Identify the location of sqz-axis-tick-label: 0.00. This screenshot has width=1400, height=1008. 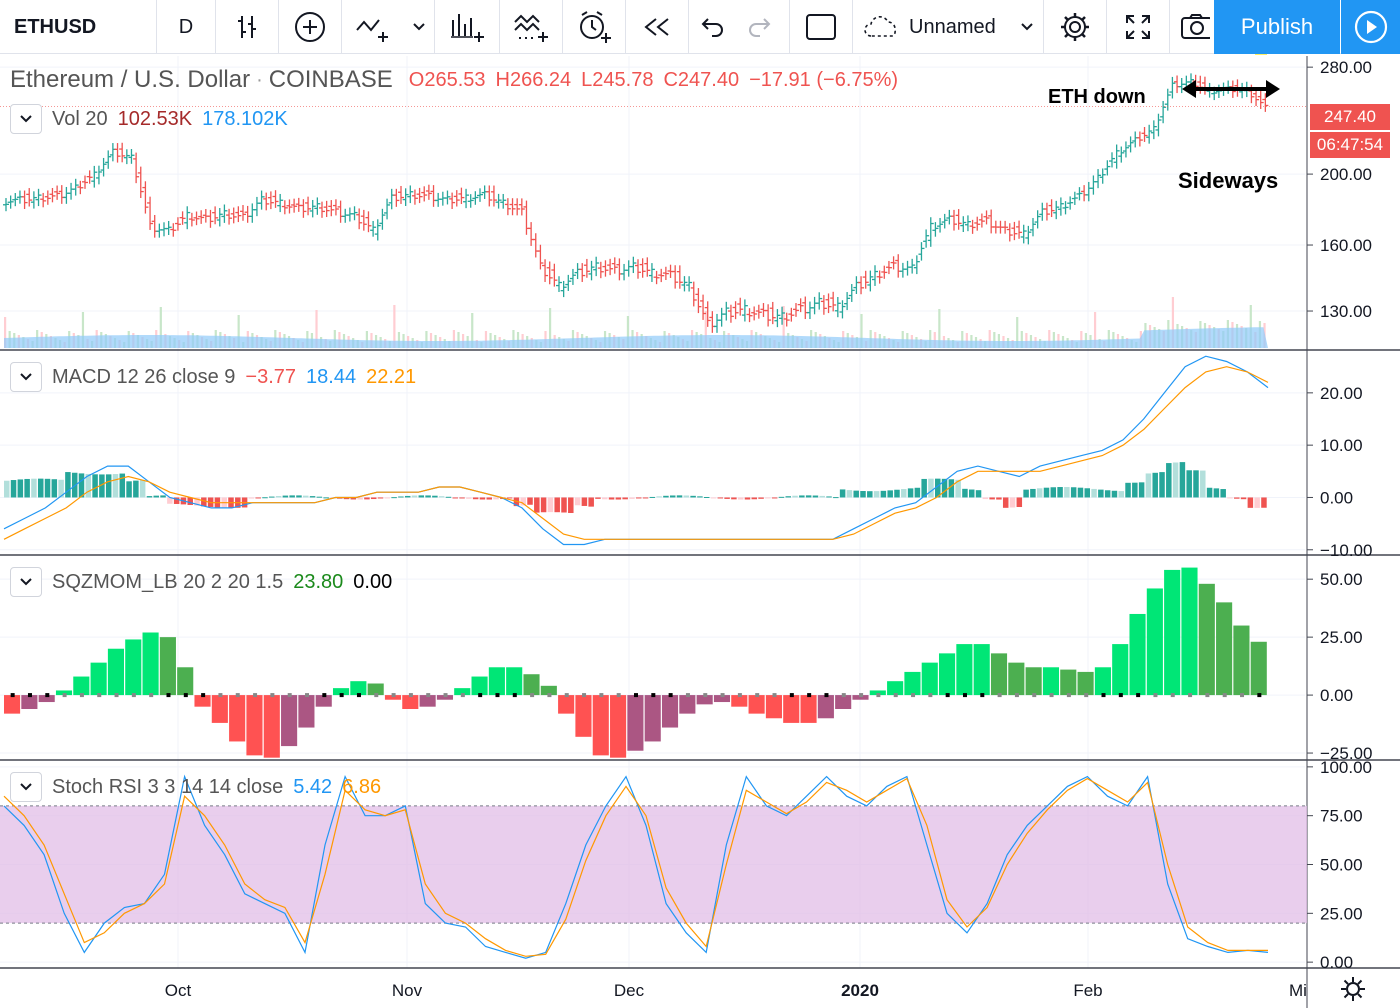
(1336, 695).